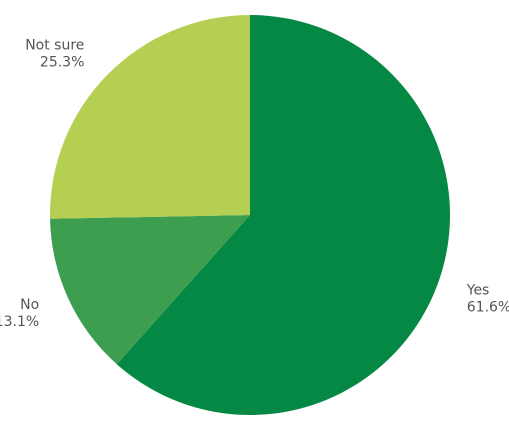 The width and height of the screenshot is (509, 430). I want to click on pie-label-yes: Yes 61.6%, so click(487, 299).